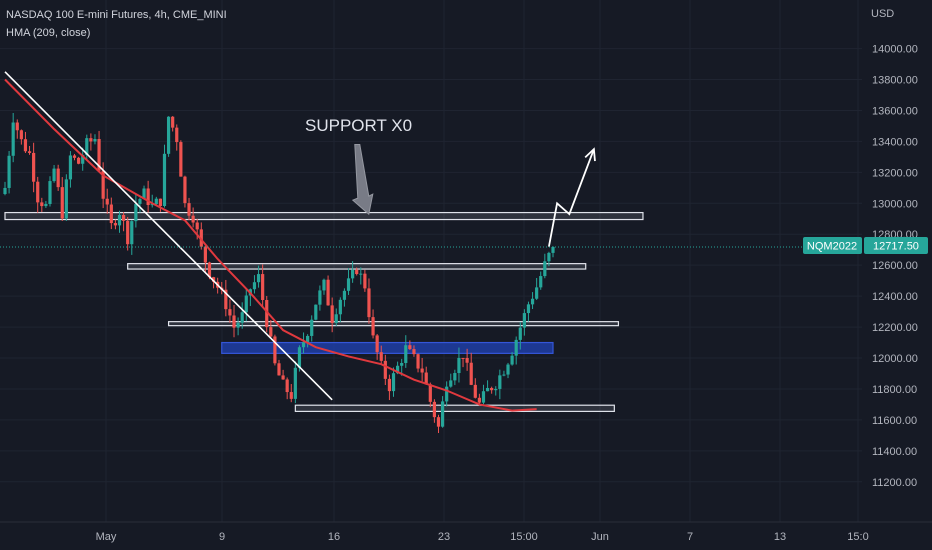  What do you see at coordinates (895, 328) in the screenshot?
I see `price-tick-label: 12200.00` at bounding box center [895, 328].